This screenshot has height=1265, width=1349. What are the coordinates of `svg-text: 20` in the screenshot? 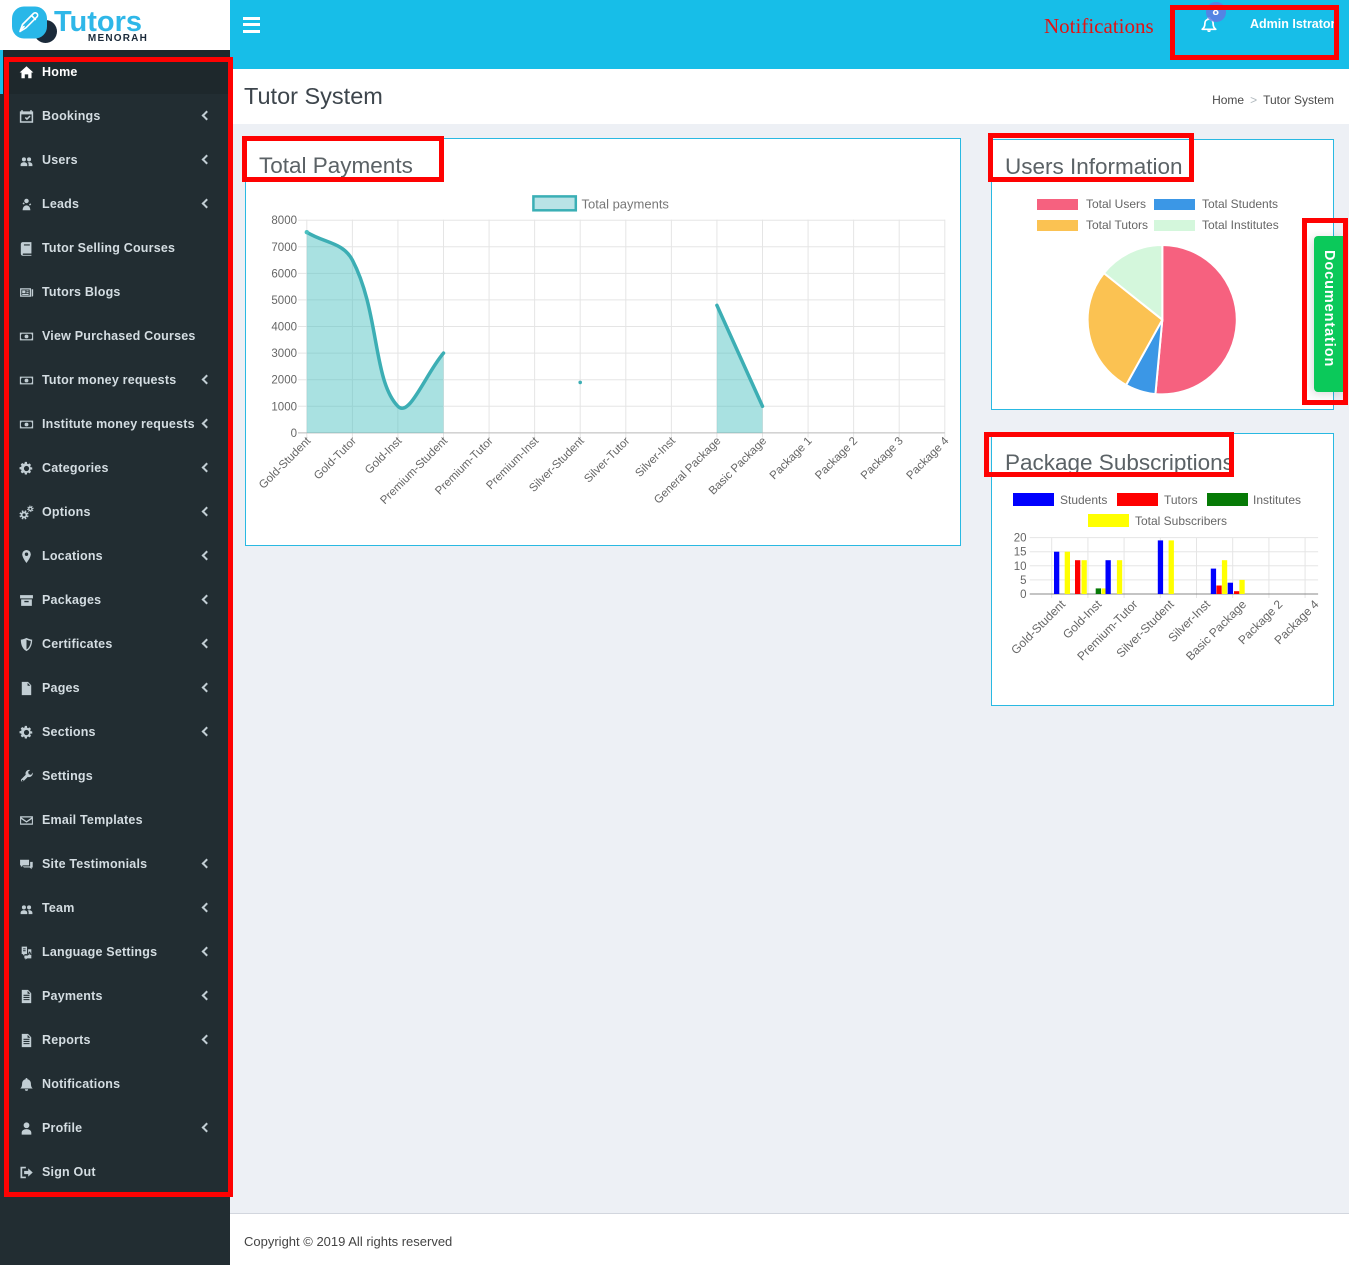 It's located at (1020, 539).